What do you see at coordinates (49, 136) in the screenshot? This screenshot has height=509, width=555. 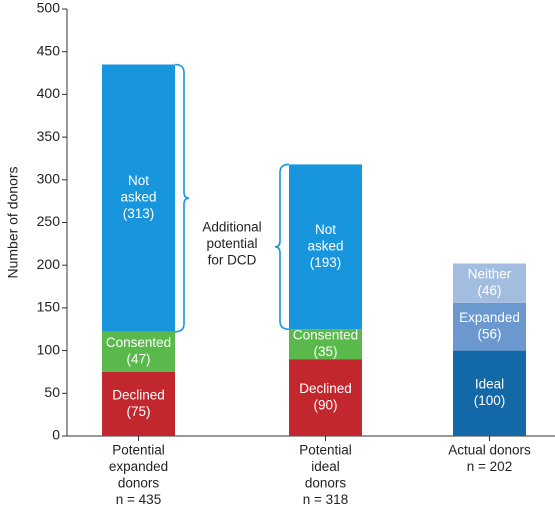 I see `y-tick-label: 350` at bounding box center [49, 136].